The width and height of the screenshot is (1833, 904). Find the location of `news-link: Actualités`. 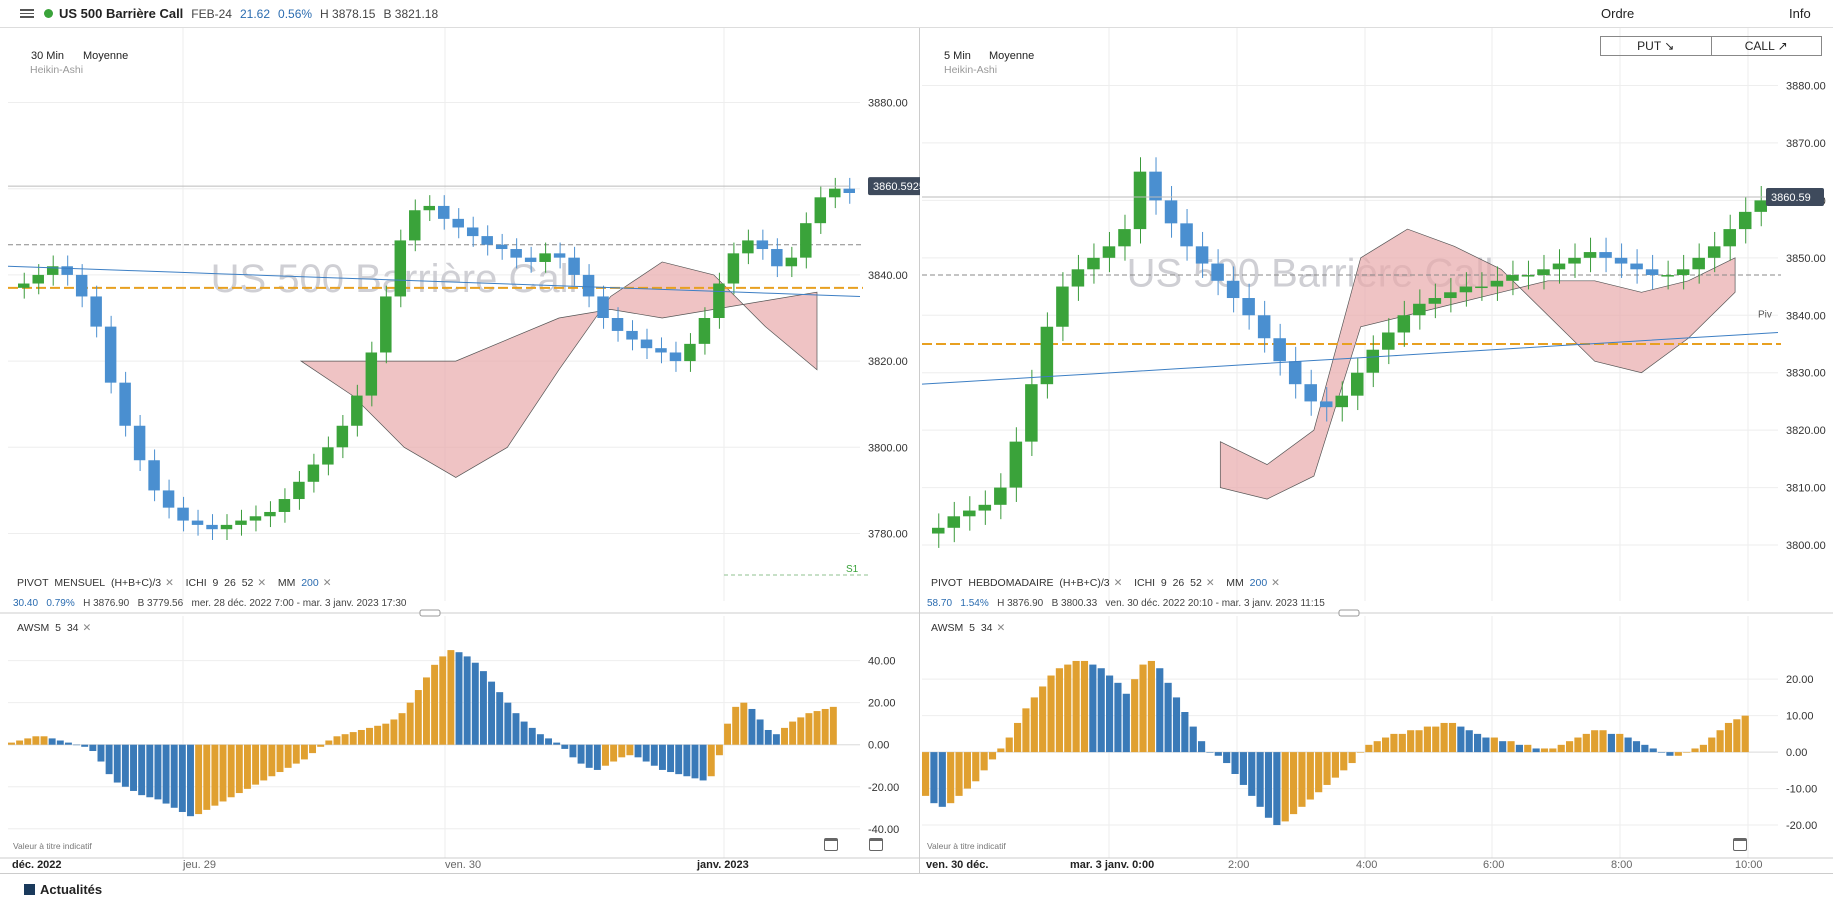

news-link: Actualités is located at coordinates (71, 889).